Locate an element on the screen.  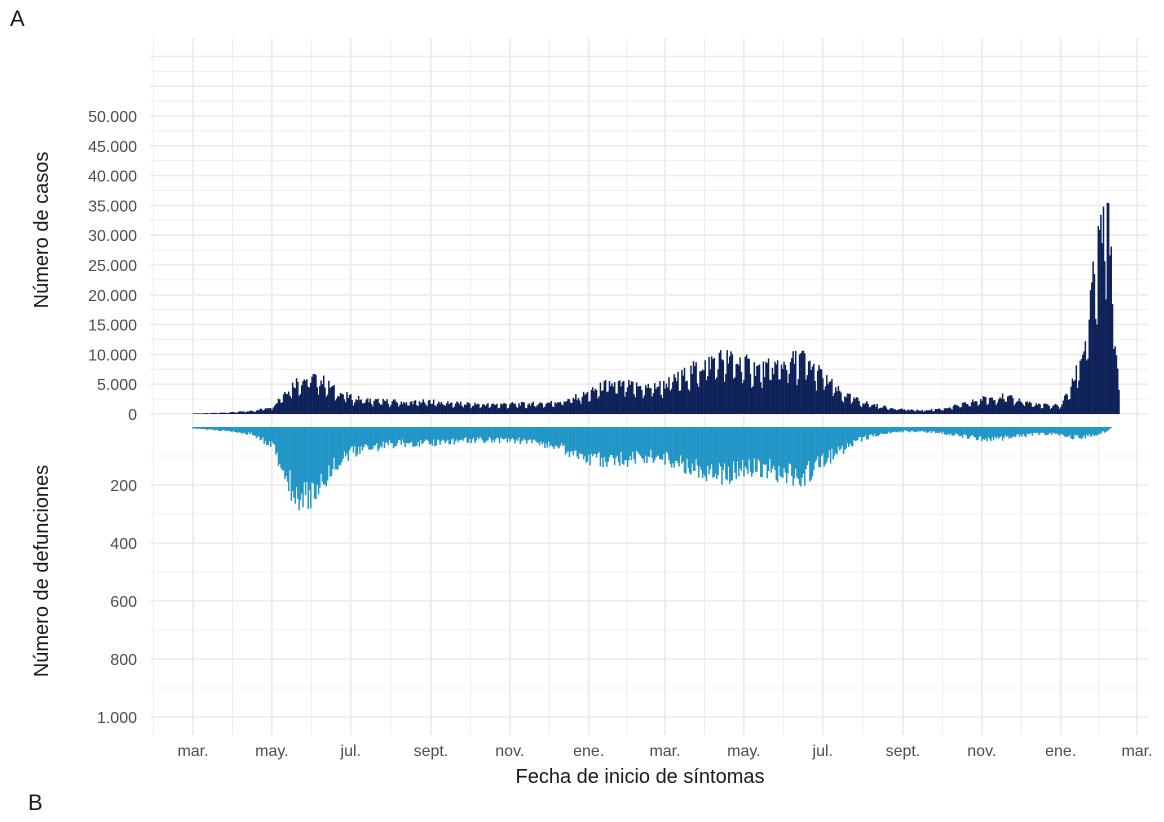
x-tick-label: sept. is located at coordinates (431, 751).